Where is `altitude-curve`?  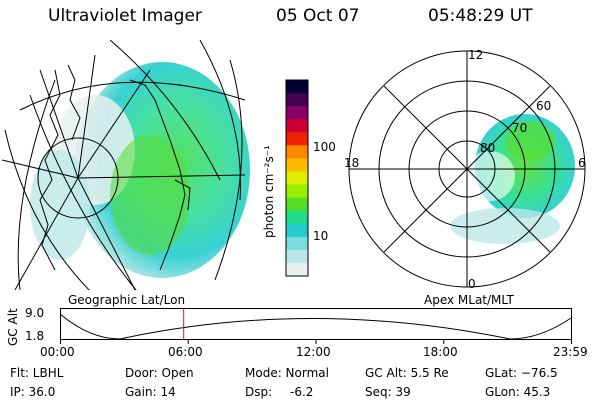 altitude-curve is located at coordinates (316, 326).